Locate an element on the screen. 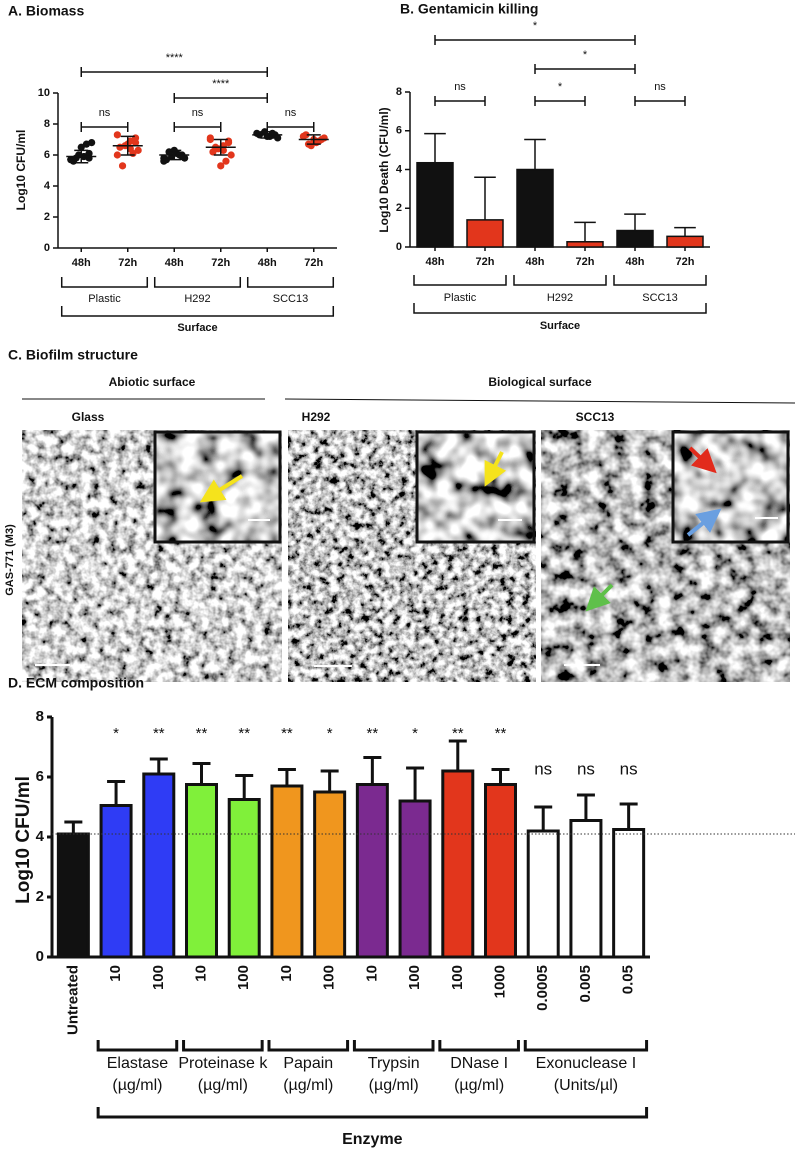 The image size is (800, 1150). header: Biological surface is located at coordinates (540, 382).